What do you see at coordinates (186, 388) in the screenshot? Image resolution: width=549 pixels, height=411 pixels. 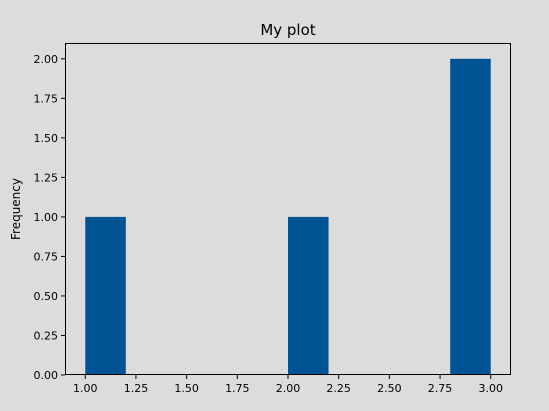 I see `x-tick-label-2: 1.50` at bounding box center [186, 388].